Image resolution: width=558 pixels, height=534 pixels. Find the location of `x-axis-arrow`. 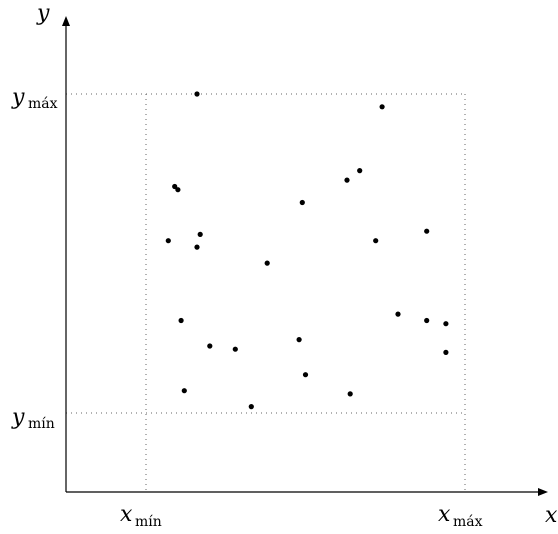

x-axis-arrow is located at coordinates (543, 492).